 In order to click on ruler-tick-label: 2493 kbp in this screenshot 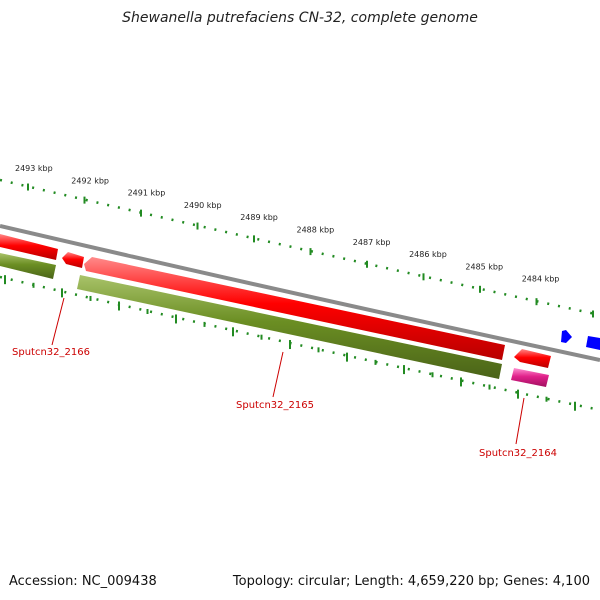, I will do `click(34, 168)`.